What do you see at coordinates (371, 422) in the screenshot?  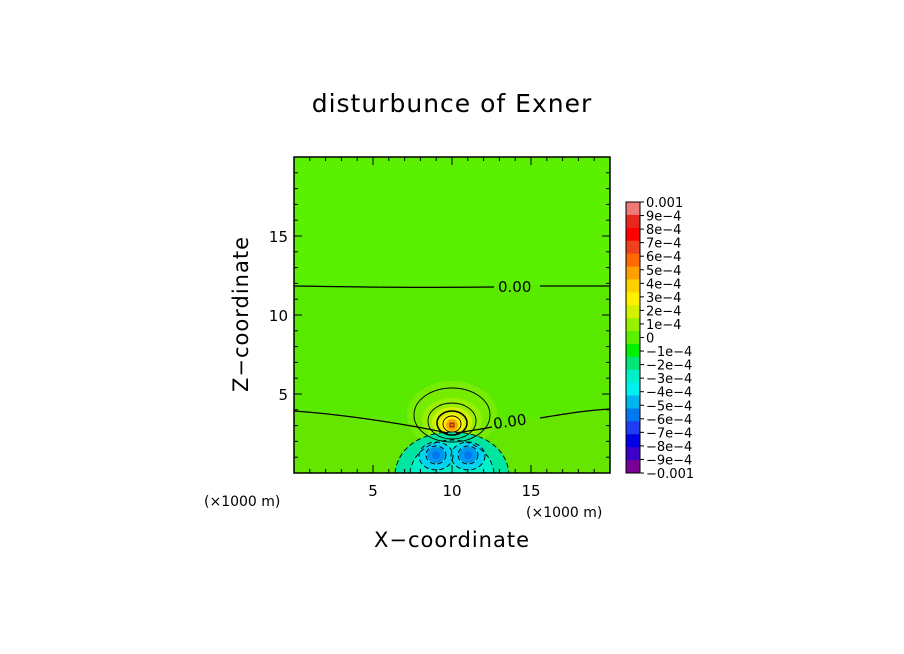 I see `zero-contour-lower-left` at bounding box center [371, 422].